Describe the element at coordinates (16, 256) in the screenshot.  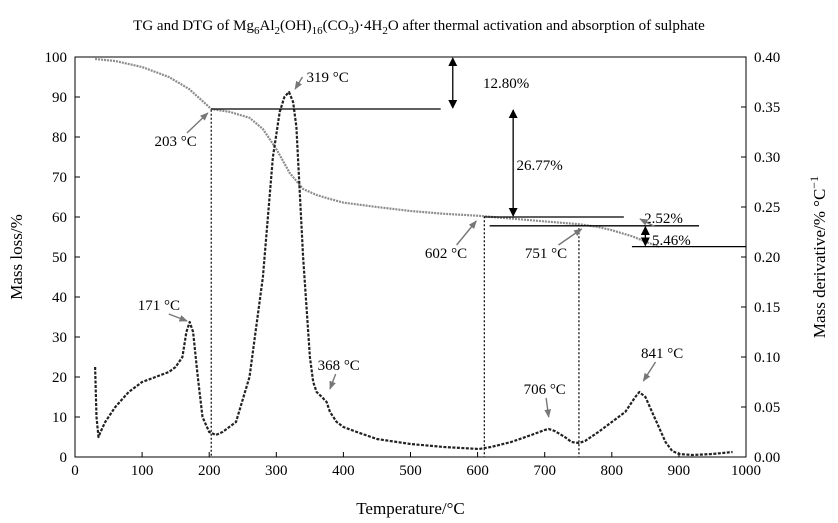
I see `y-left-axis-title: Mass loss/%` at that location.